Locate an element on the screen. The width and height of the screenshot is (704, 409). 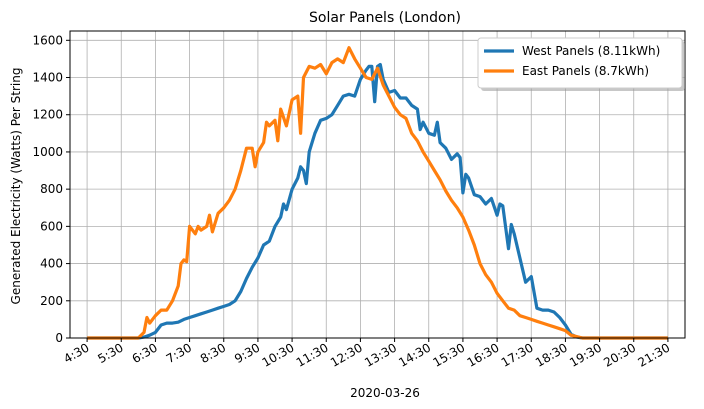
y-axis-label: Generated Electricity (Watts) Per String is located at coordinates (16, 186).